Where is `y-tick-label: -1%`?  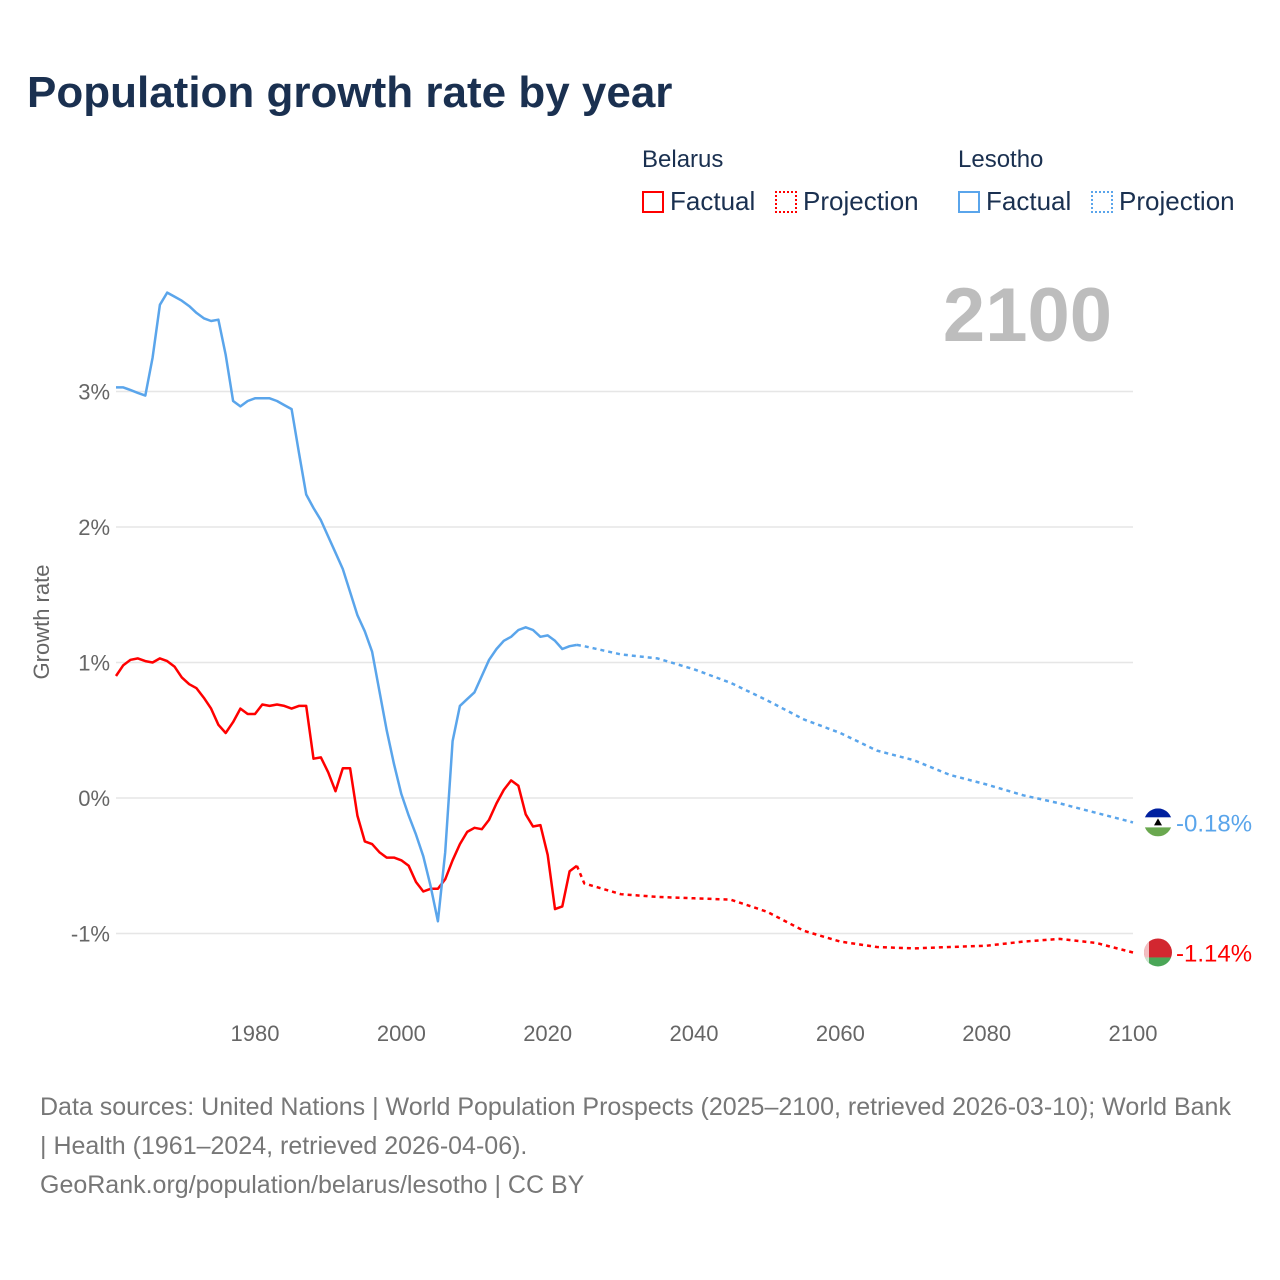
y-tick-label: -1% is located at coordinates (90, 934).